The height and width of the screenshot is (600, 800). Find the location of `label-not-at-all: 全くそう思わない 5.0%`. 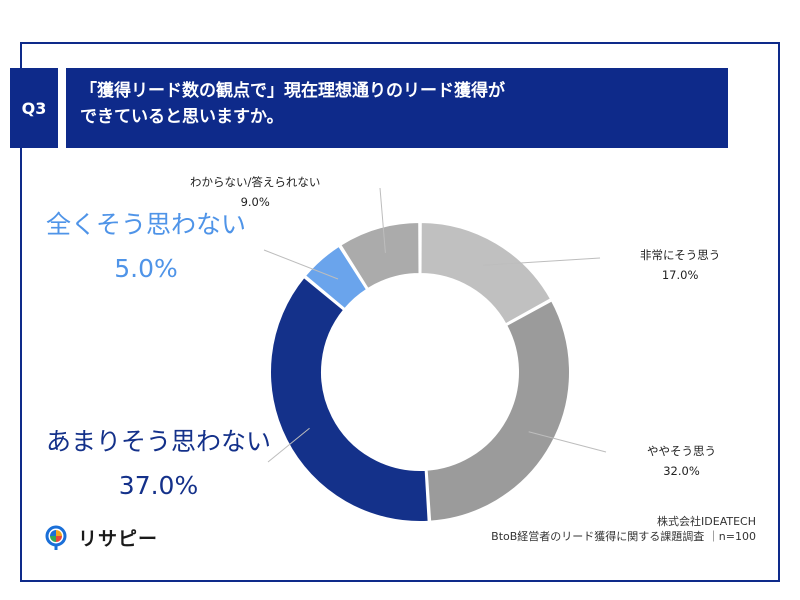

label-not-at-all: 全くそう思わない 5.0% is located at coordinates (146, 247).